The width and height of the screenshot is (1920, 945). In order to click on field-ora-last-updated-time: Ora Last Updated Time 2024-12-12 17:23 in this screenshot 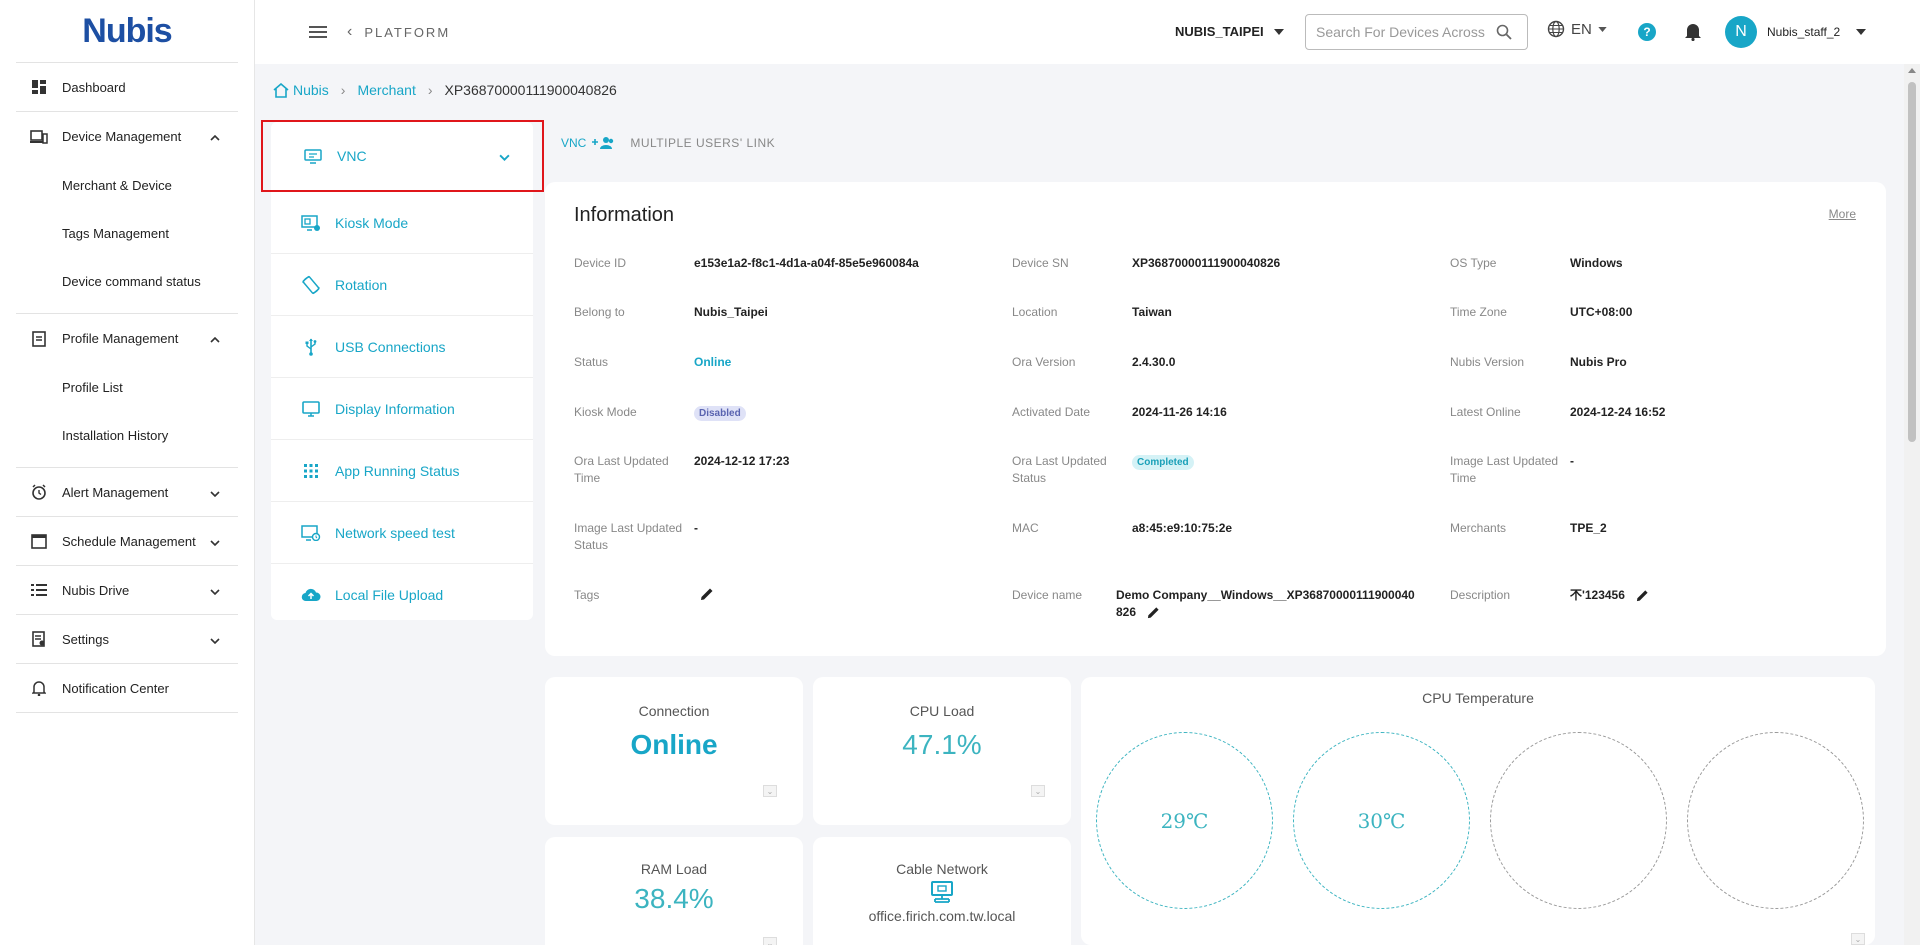, I will do `click(681, 470)`.